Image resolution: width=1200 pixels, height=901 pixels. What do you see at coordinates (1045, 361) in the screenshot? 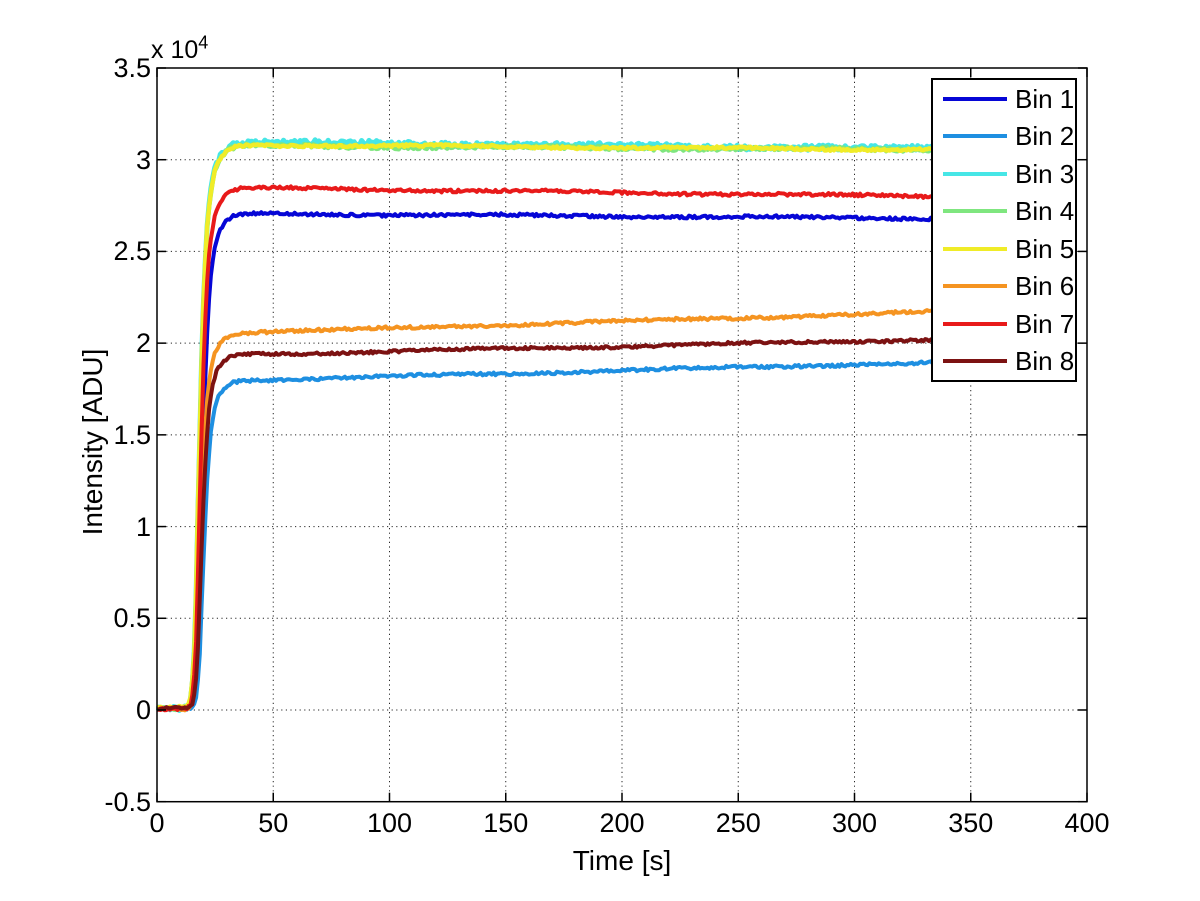
I see `legend-label: Bin 8` at bounding box center [1045, 361].